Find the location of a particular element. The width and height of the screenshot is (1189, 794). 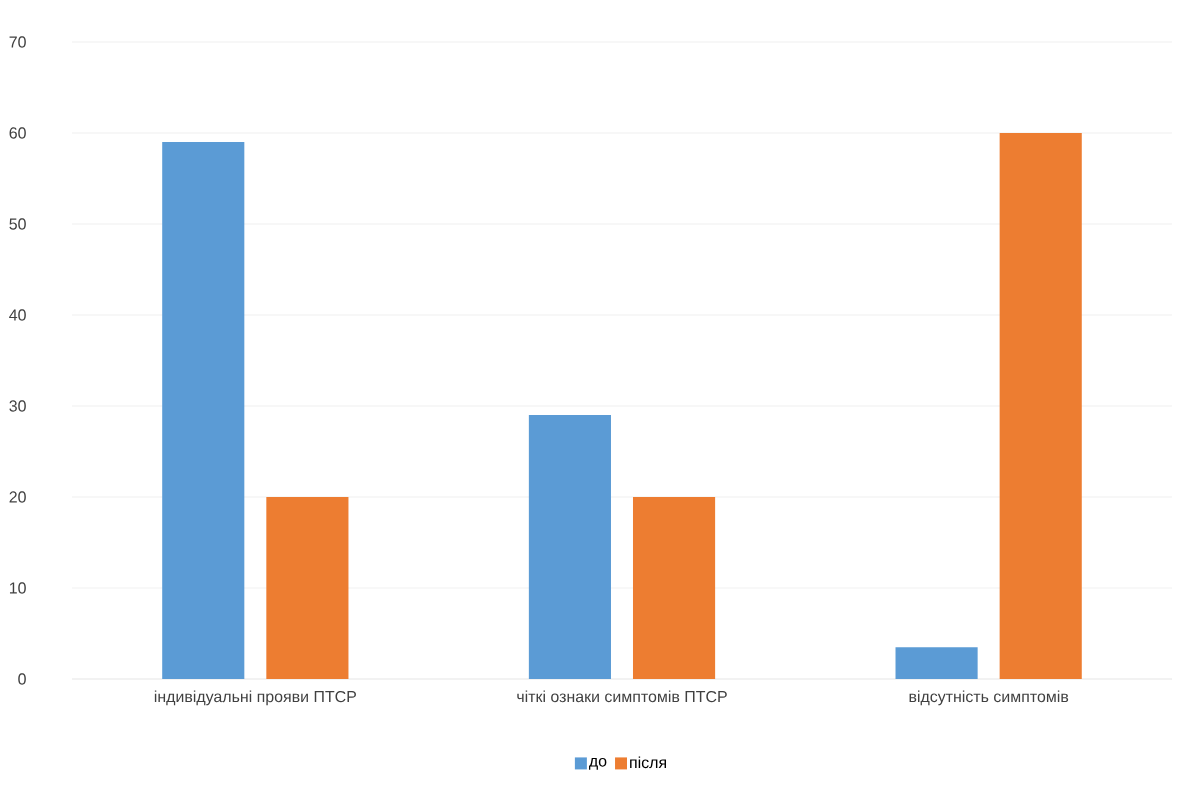

legend-label: до is located at coordinates (598, 763).